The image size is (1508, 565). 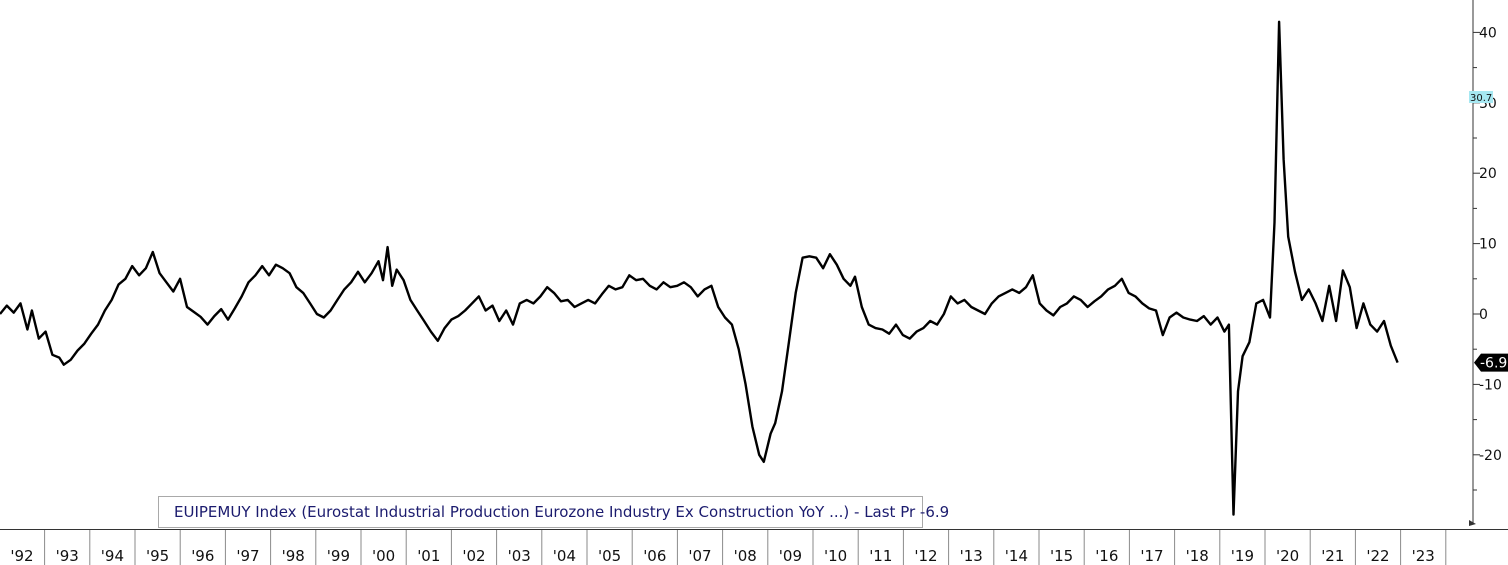 What do you see at coordinates (1423, 556) in the screenshot?
I see `x-tick-label: '23` at bounding box center [1423, 556].